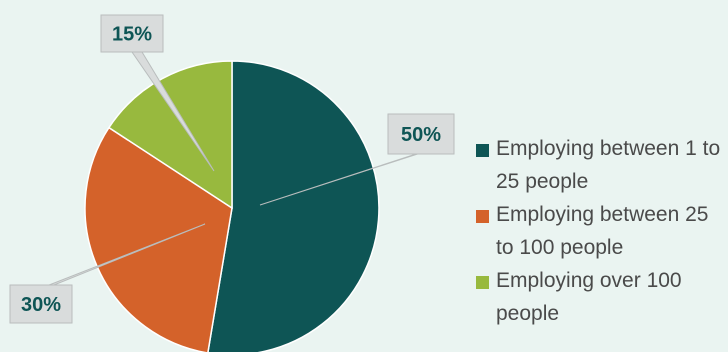 This screenshot has height=352, width=728. I want to click on data-label-25-to-100: 30%, so click(107, 273).